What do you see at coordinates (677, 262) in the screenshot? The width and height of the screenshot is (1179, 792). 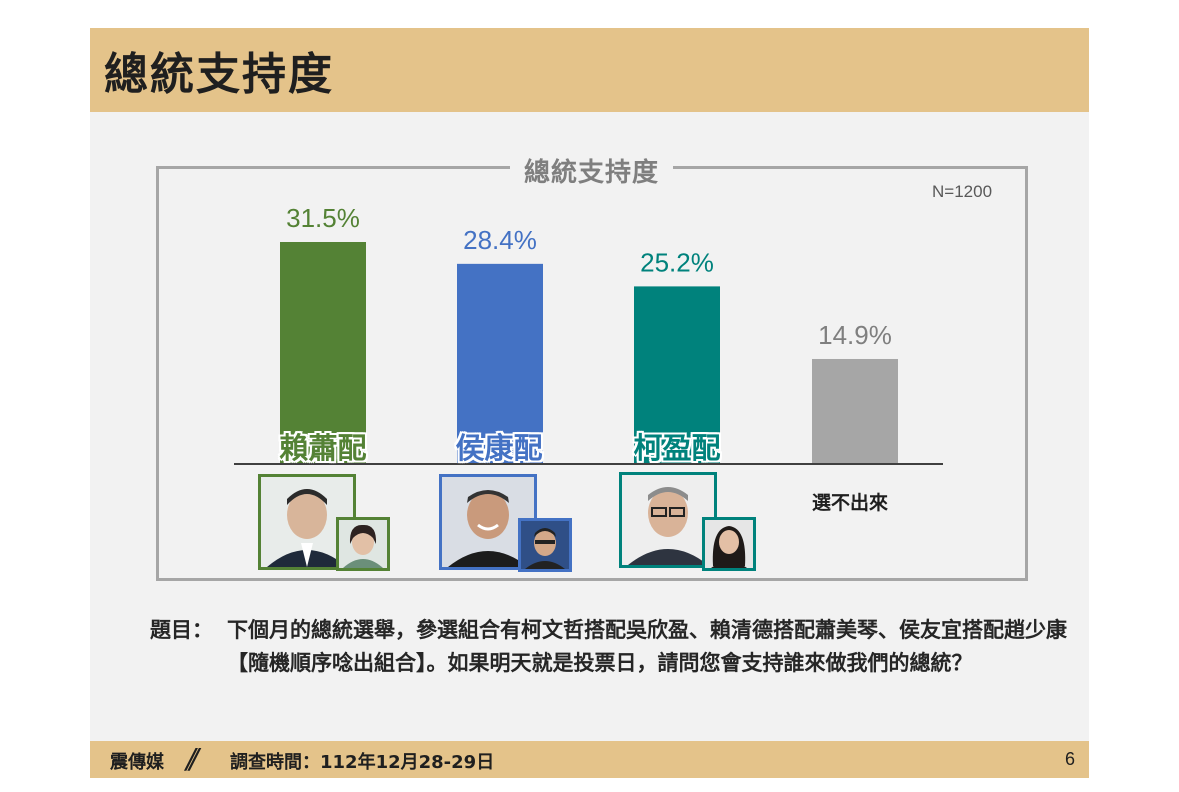 I see `value-label: 25.2%` at bounding box center [677, 262].